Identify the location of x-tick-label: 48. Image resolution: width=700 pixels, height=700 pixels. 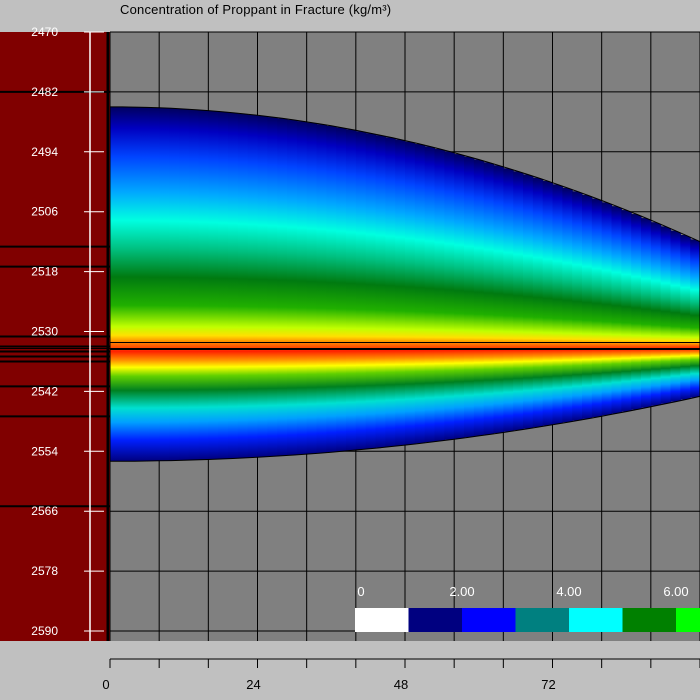
(401, 684).